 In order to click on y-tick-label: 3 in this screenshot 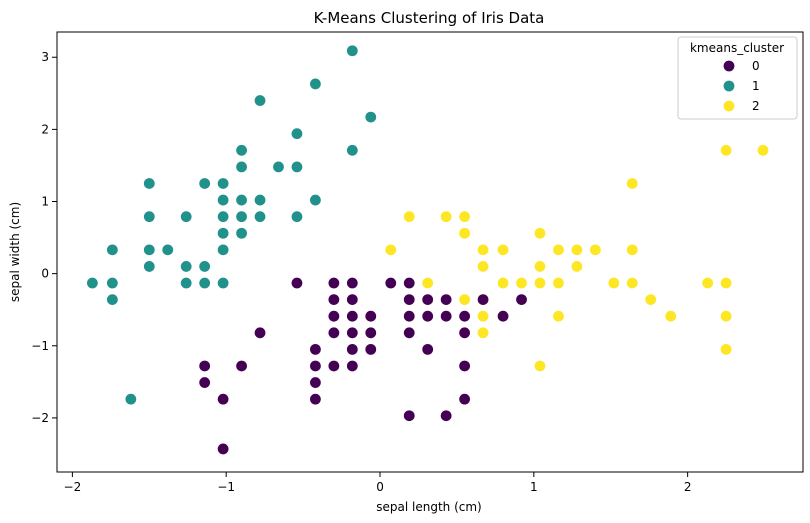, I will do `click(45, 57)`.